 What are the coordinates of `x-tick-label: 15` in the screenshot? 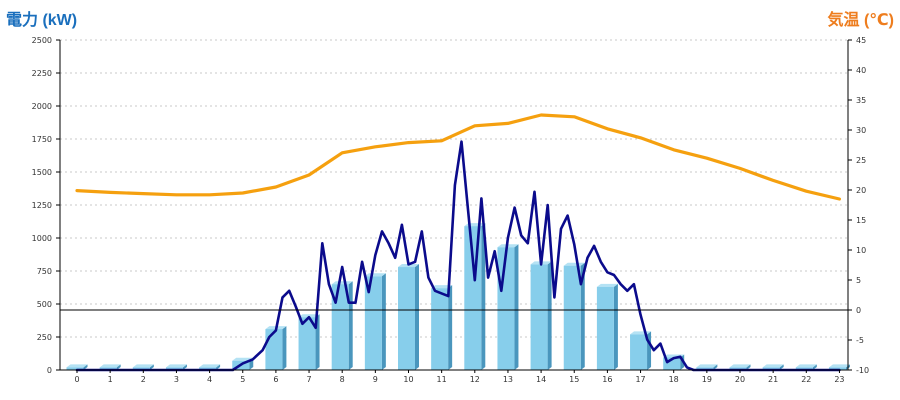 It's located at (574, 379).